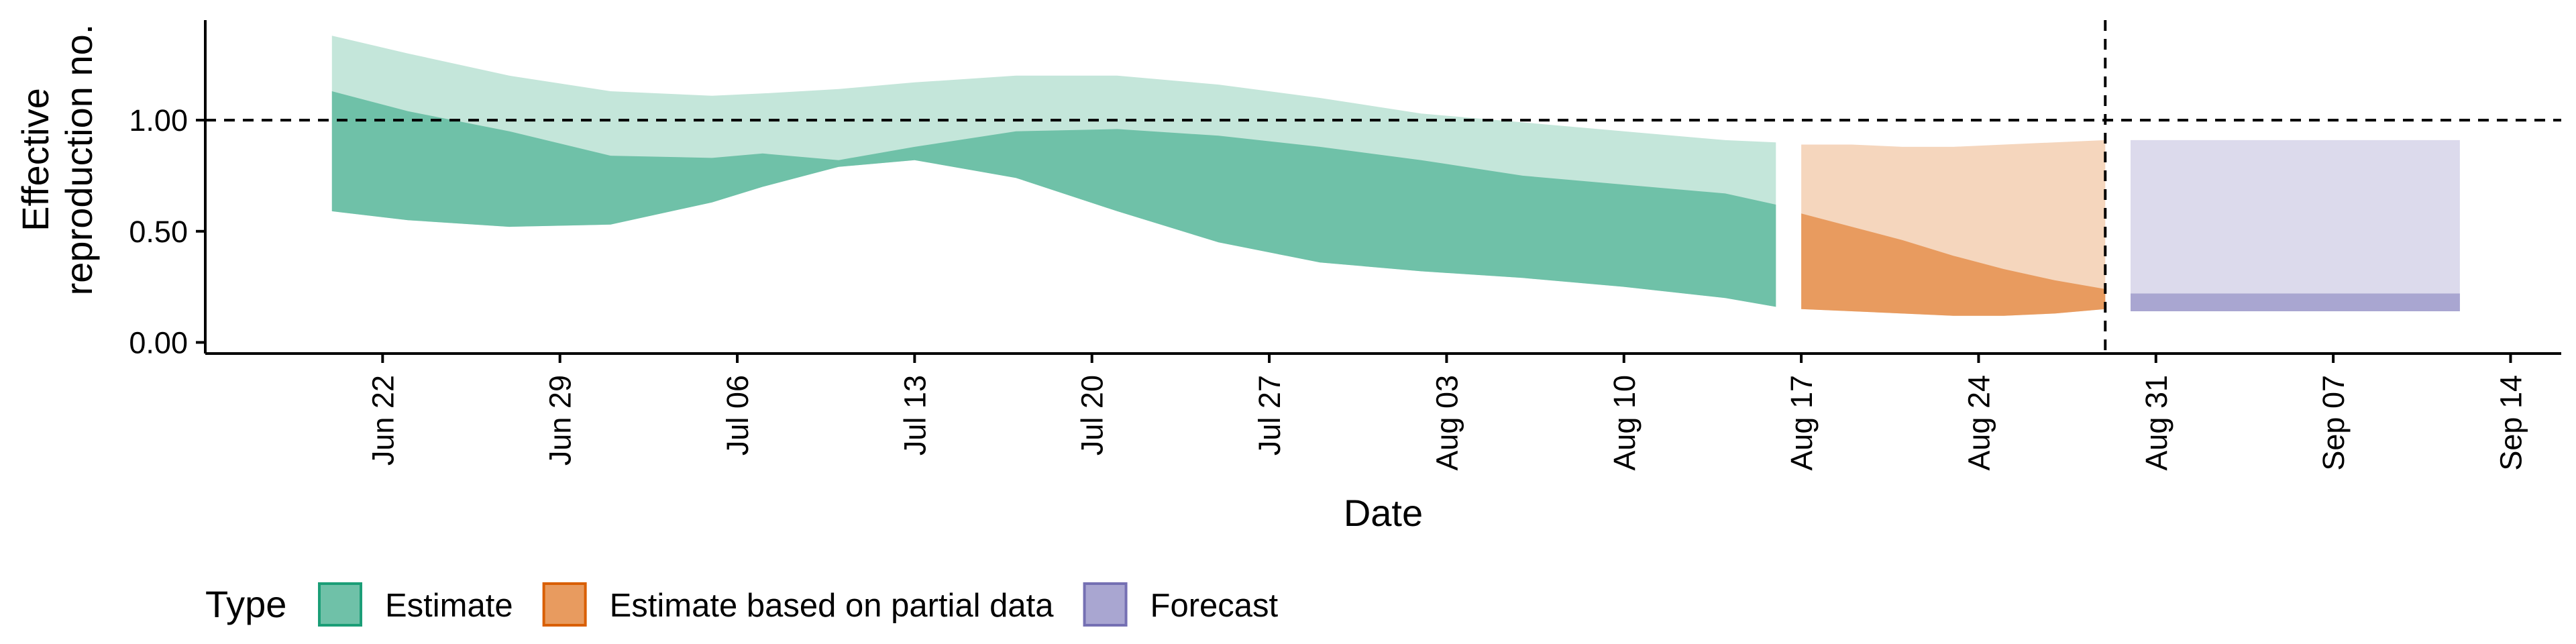 The width and height of the screenshot is (2576, 644). What do you see at coordinates (158, 120) in the screenshot?
I see `y-tick-label-2: 1.00` at bounding box center [158, 120].